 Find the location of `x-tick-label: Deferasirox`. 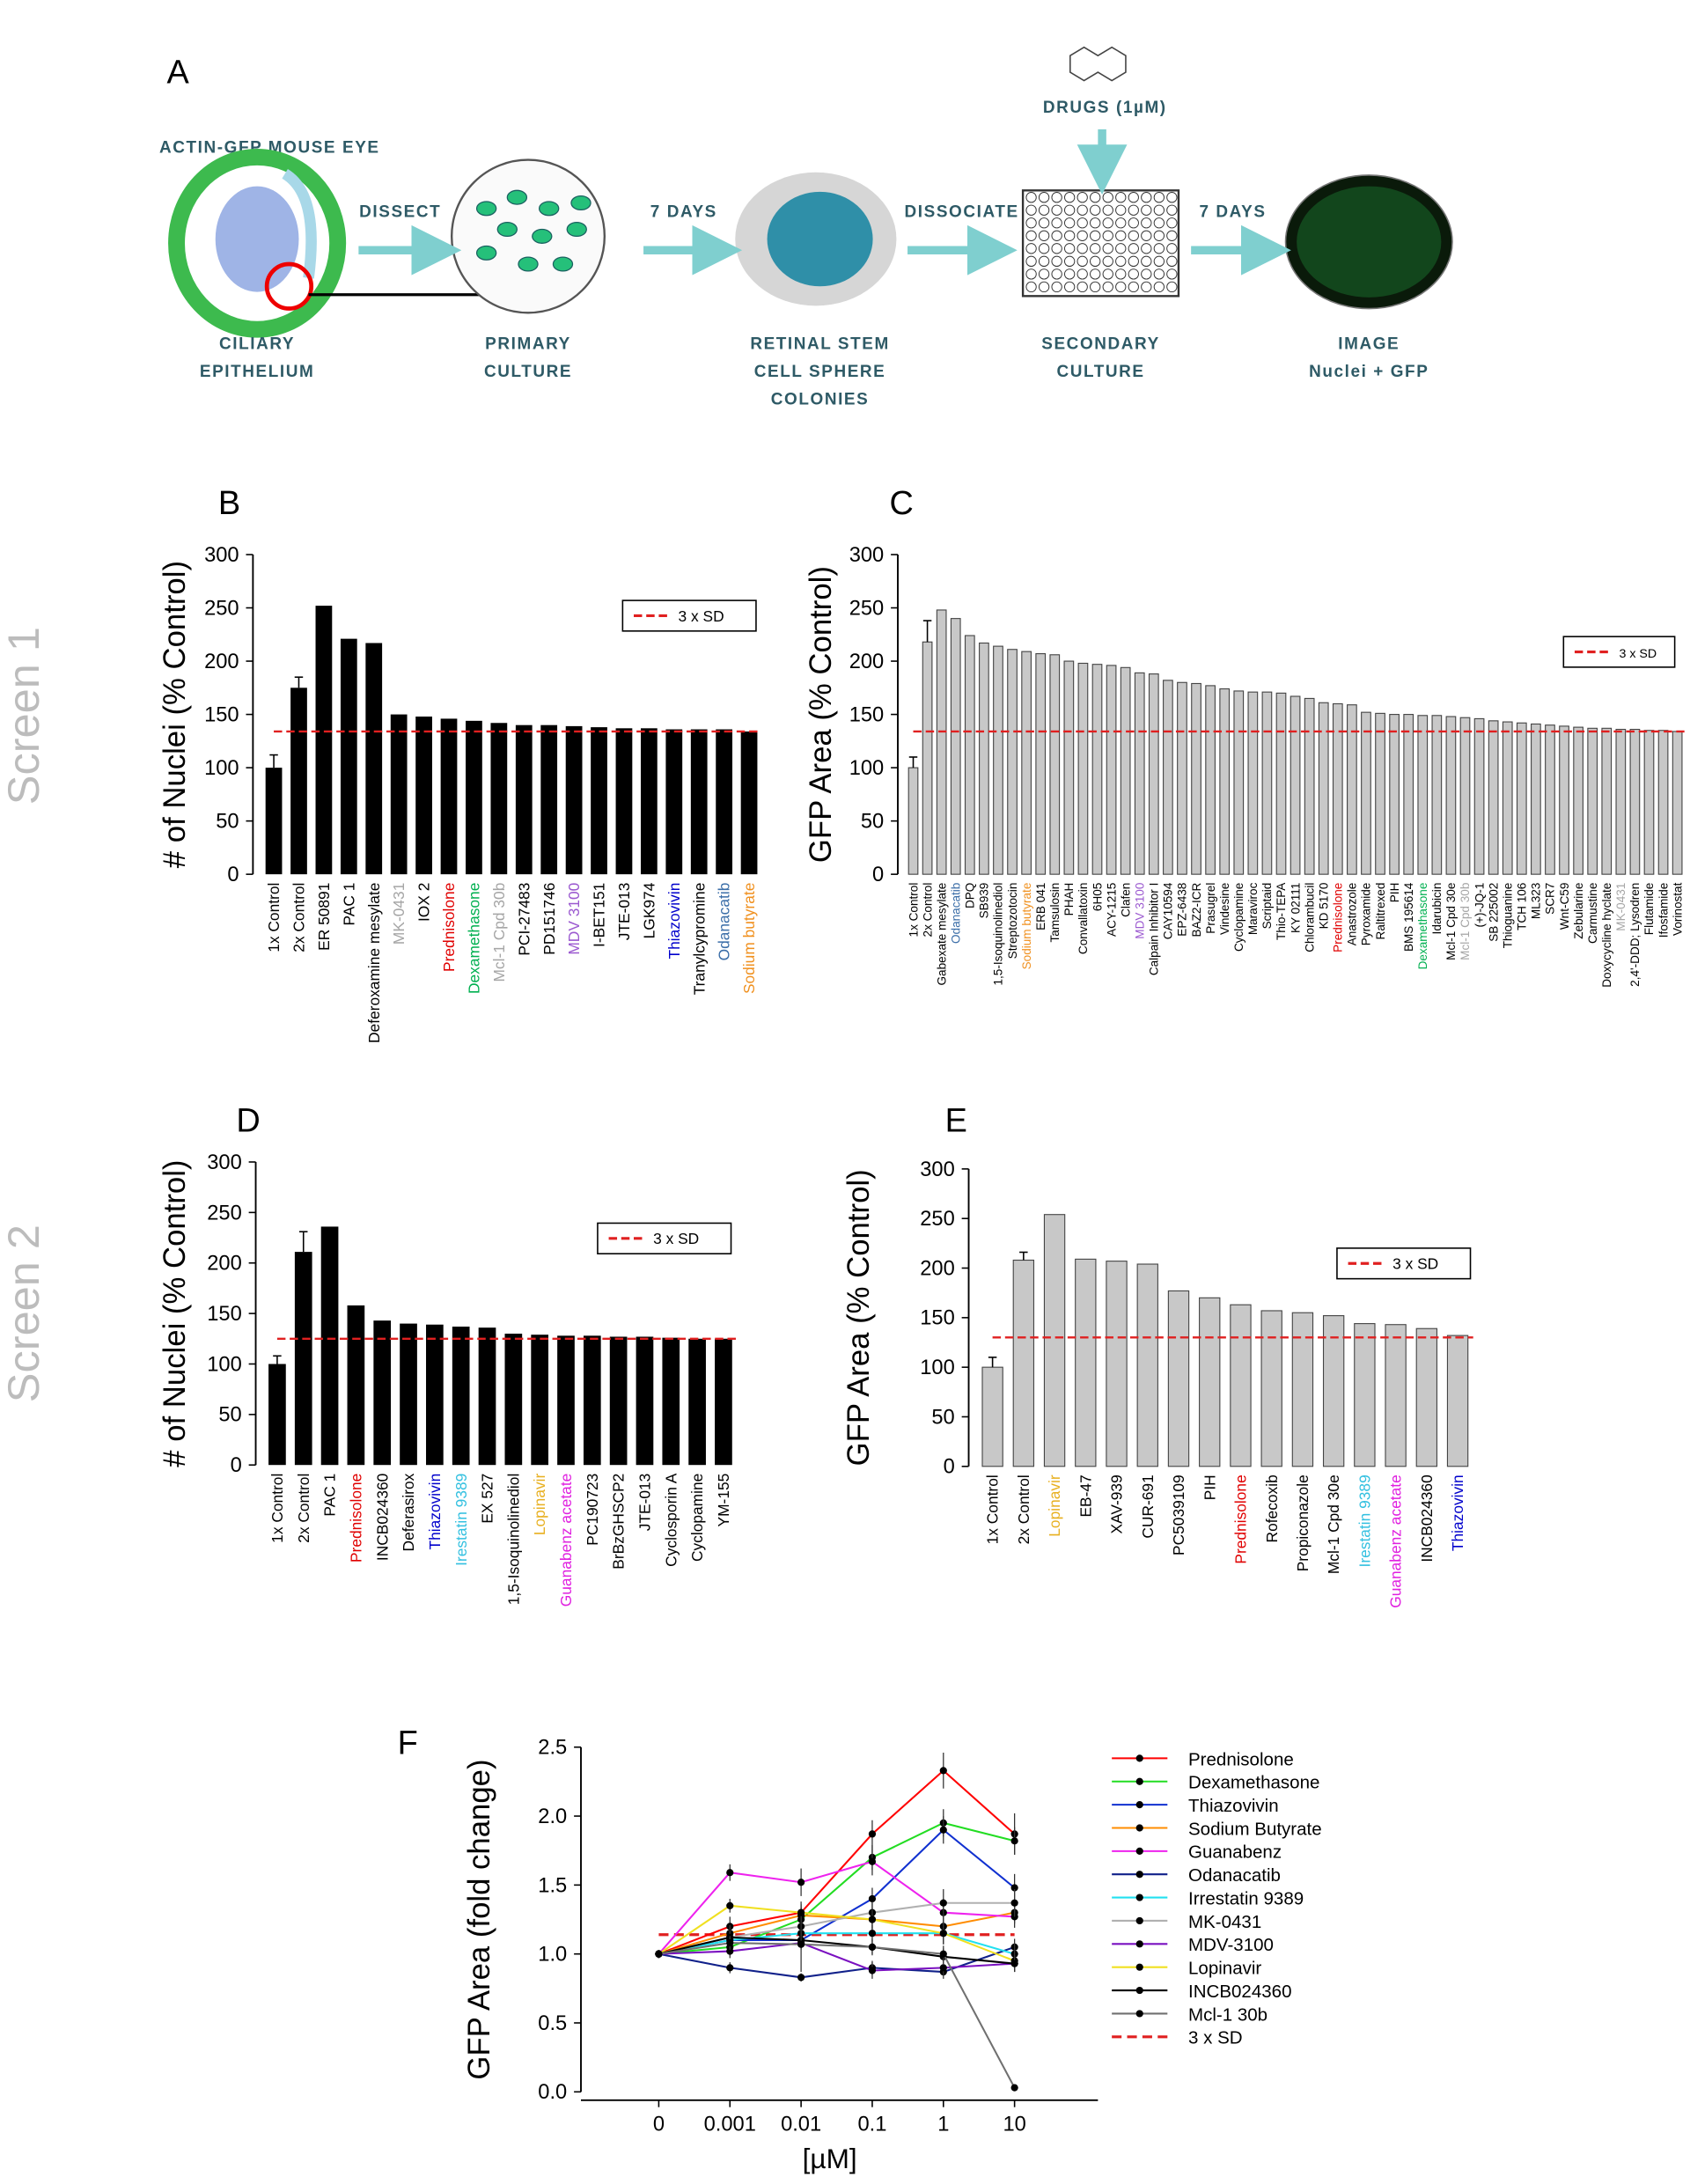

x-tick-label: Deferasirox is located at coordinates (408, 1512).